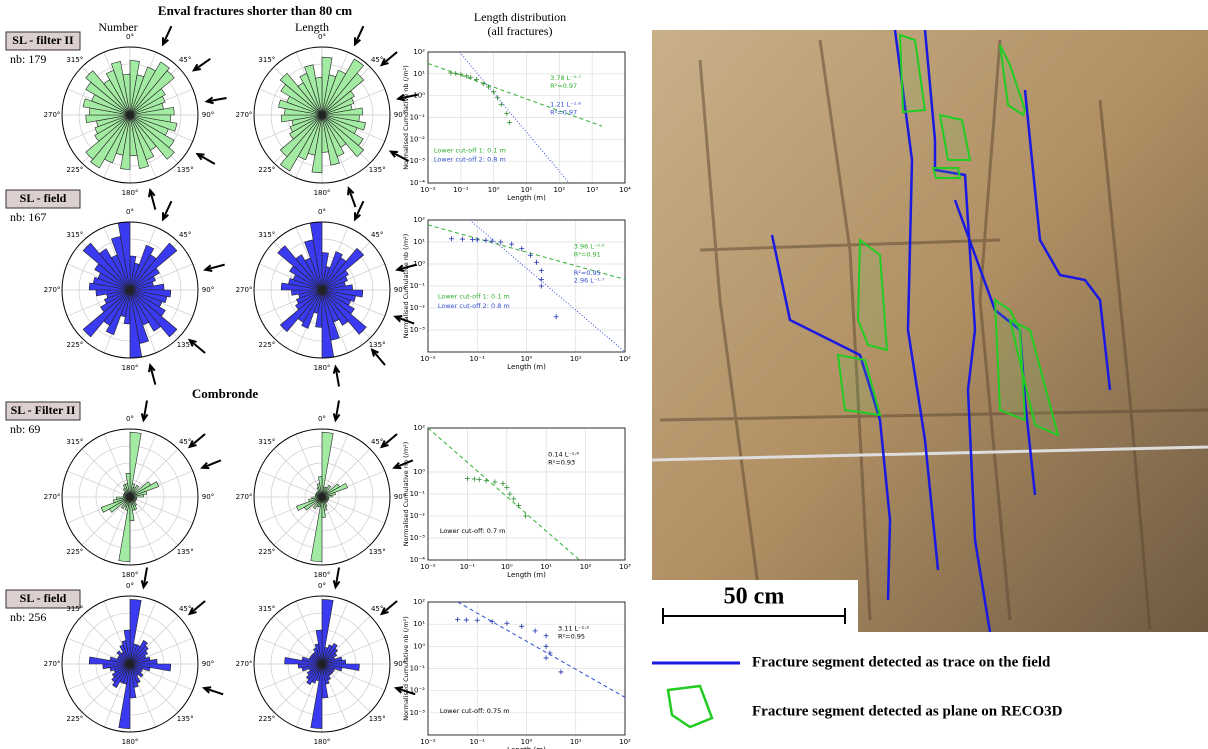 This screenshot has width=1208, height=749. Describe the element at coordinates (561, 462) in the screenshot. I see `annotation: R²=0.93` at that location.